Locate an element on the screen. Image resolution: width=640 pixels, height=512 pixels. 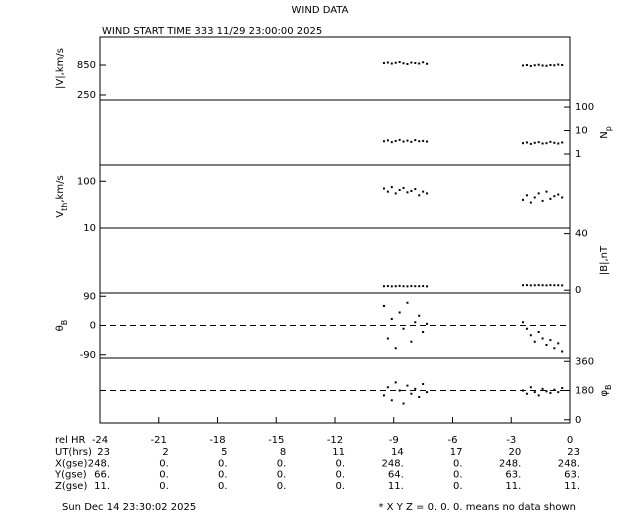
row-label: Z(gse) is located at coordinates (71, 486).